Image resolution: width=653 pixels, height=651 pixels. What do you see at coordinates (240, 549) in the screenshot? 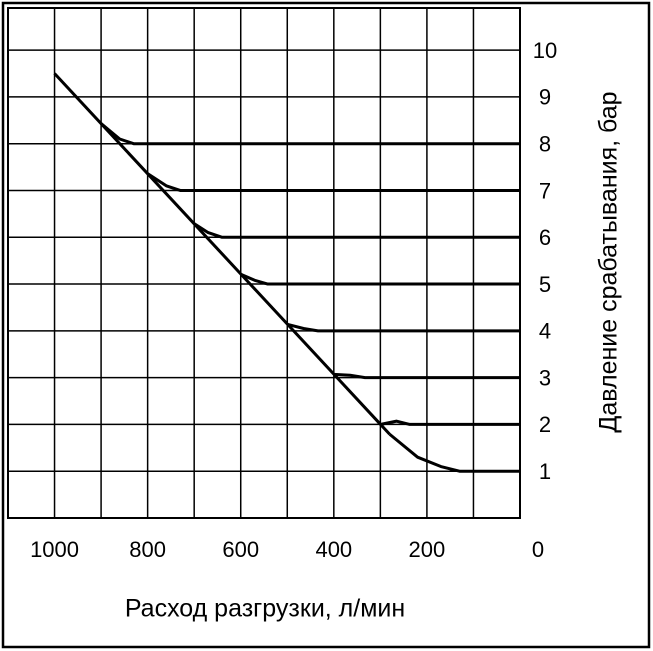
I see `x-tick-label: 600` at bounding box center [240, 549].